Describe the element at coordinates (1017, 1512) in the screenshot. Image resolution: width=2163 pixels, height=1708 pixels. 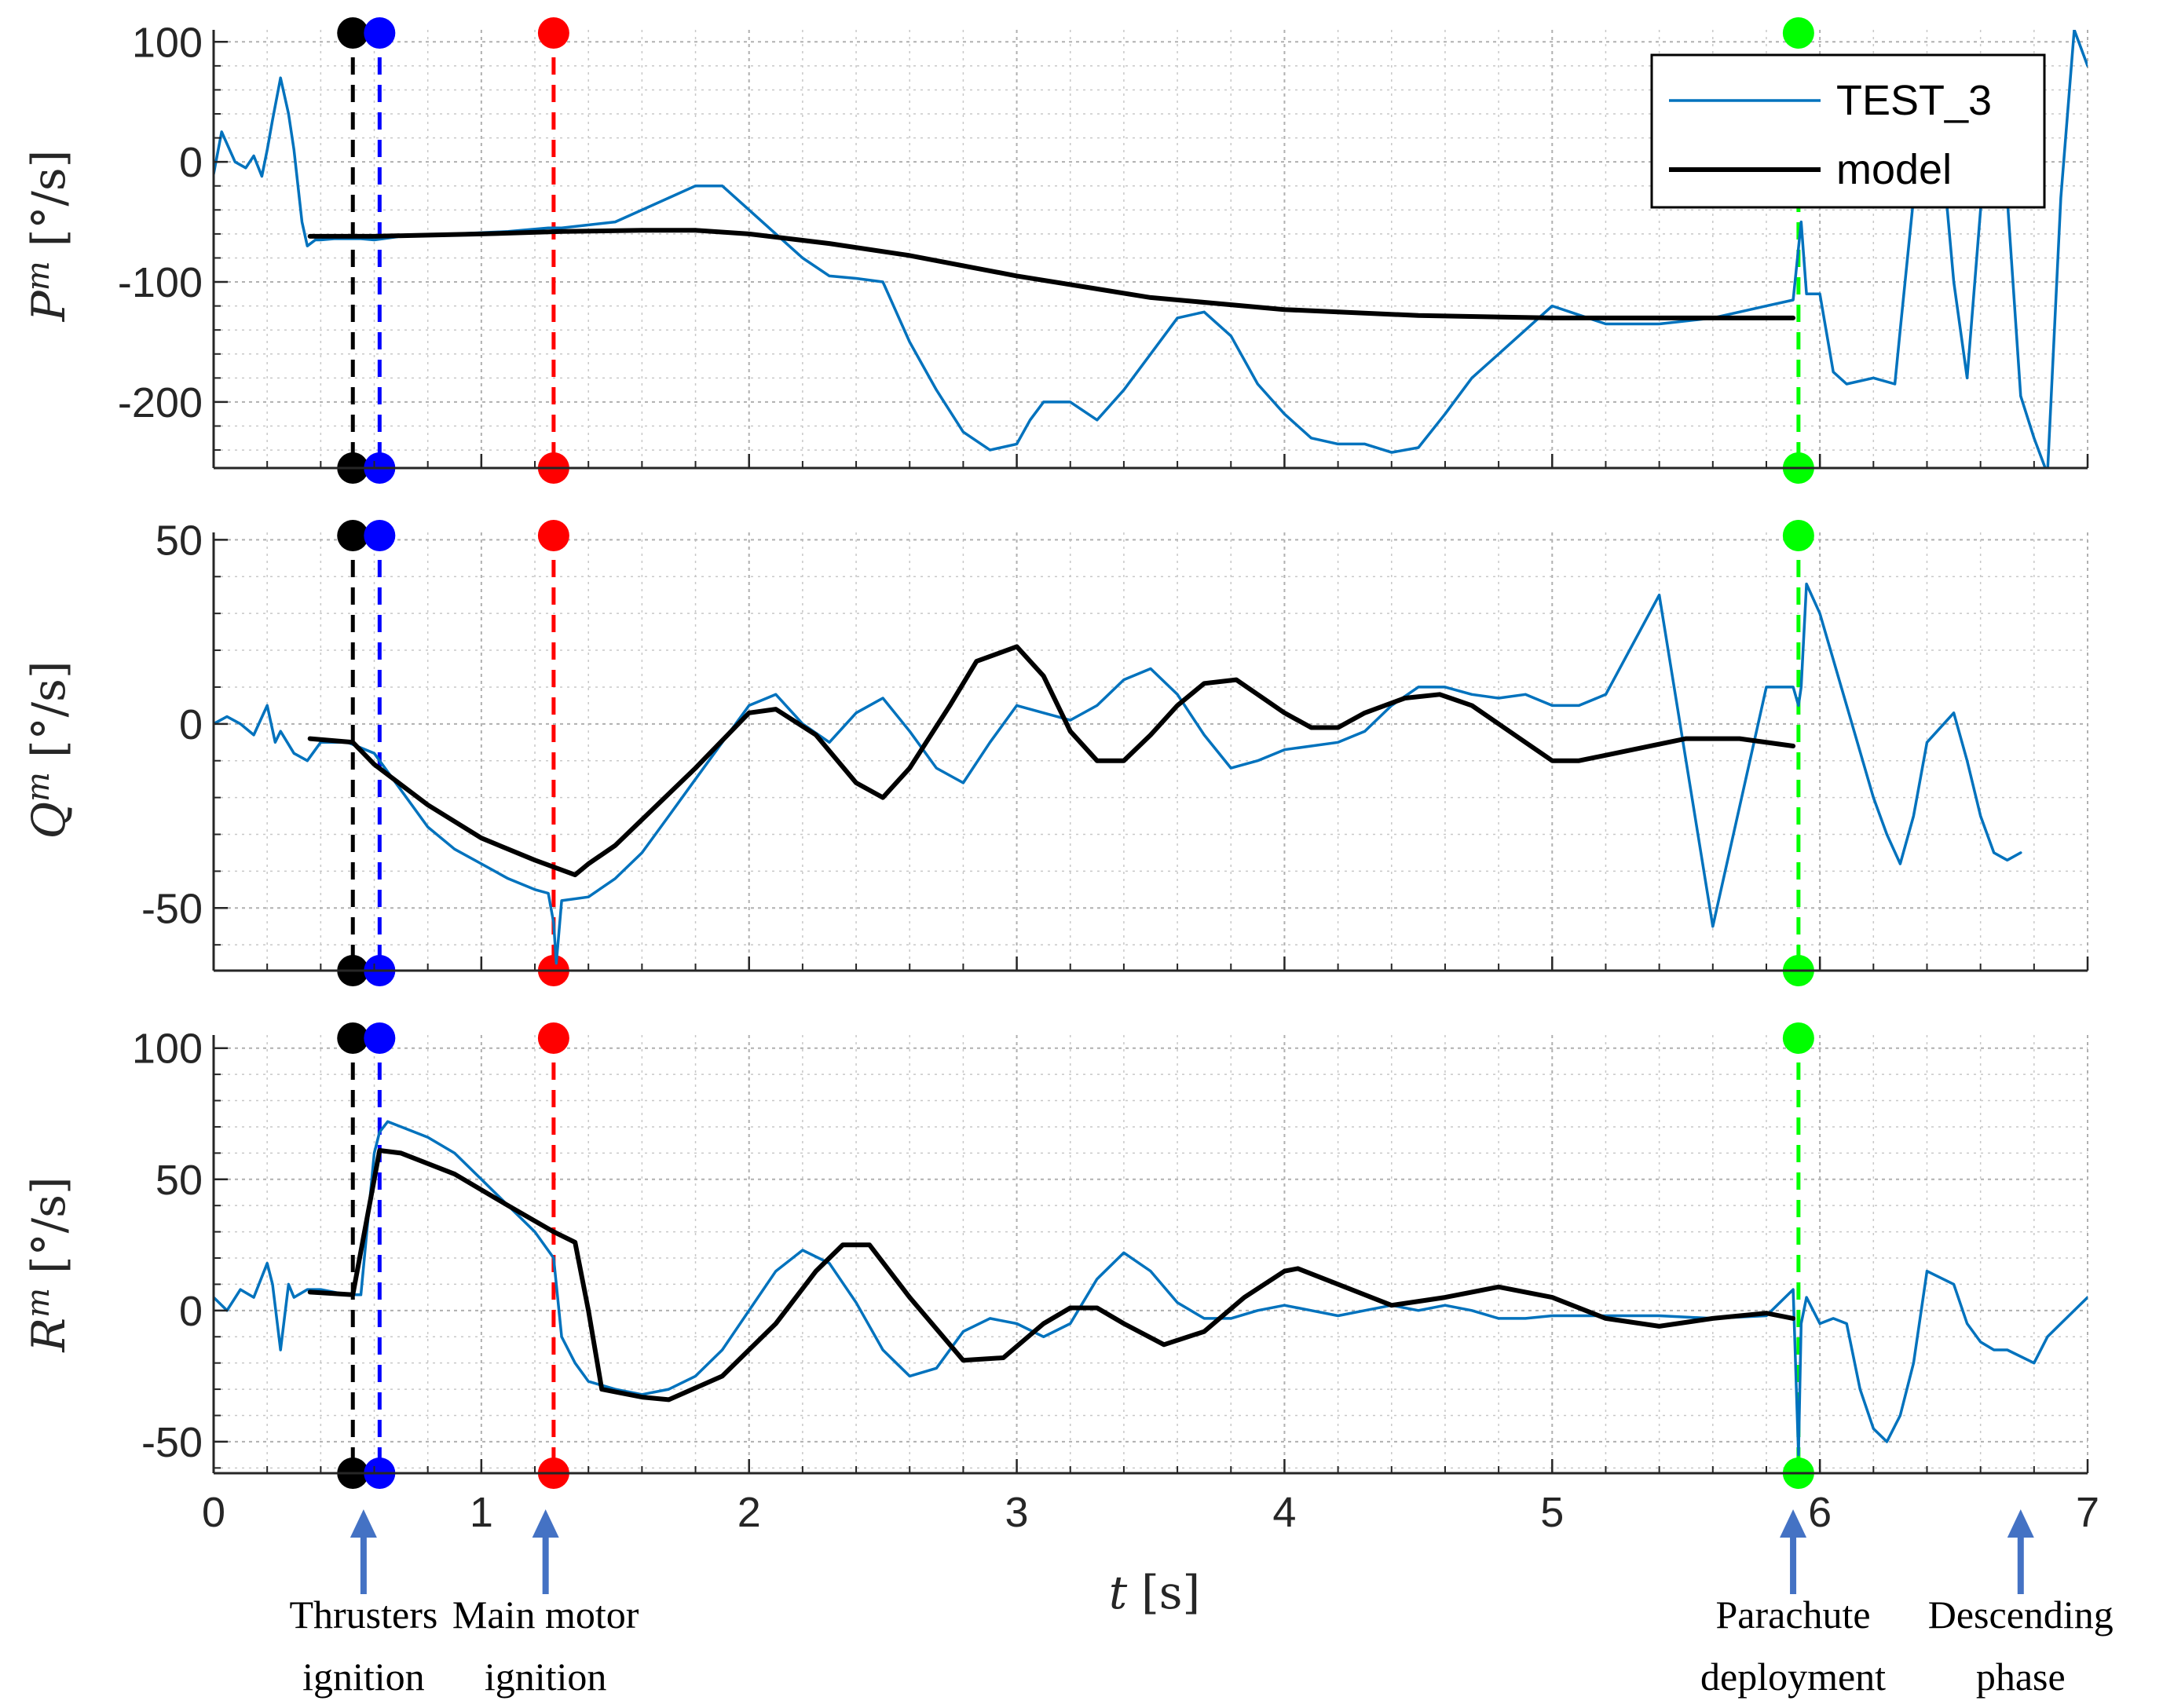
I see `x-tick-label: 3` at that location.